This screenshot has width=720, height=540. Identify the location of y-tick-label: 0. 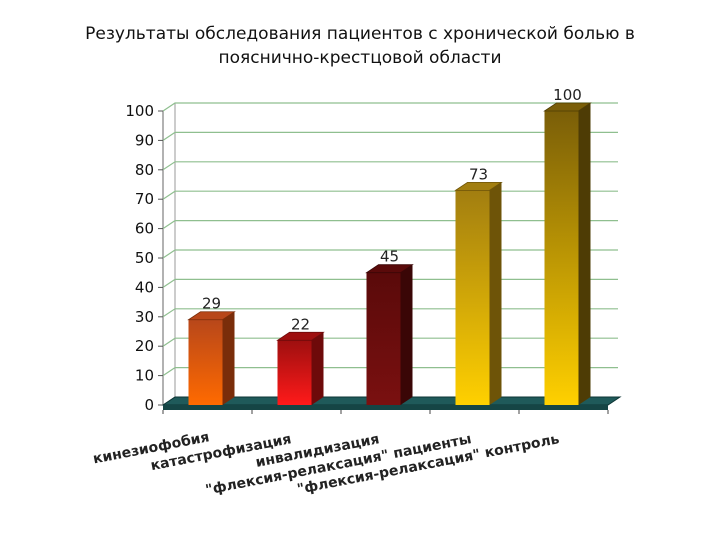
(149, 405).